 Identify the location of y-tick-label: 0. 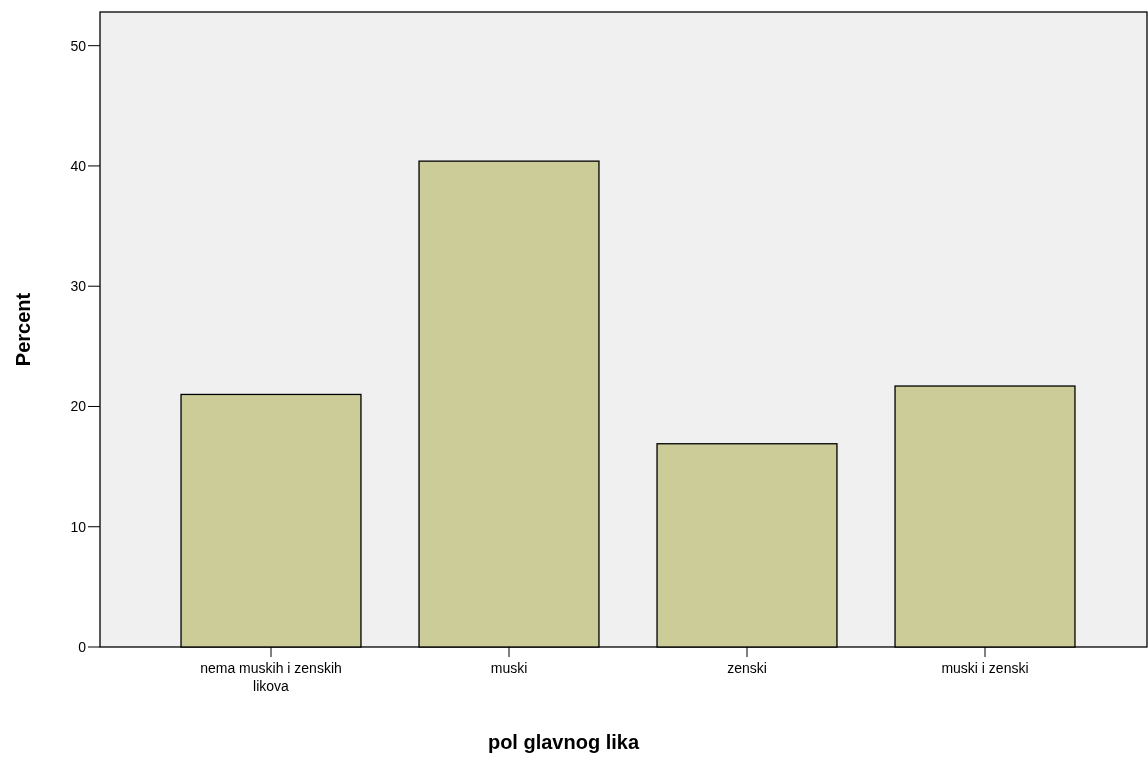
(82, 646).